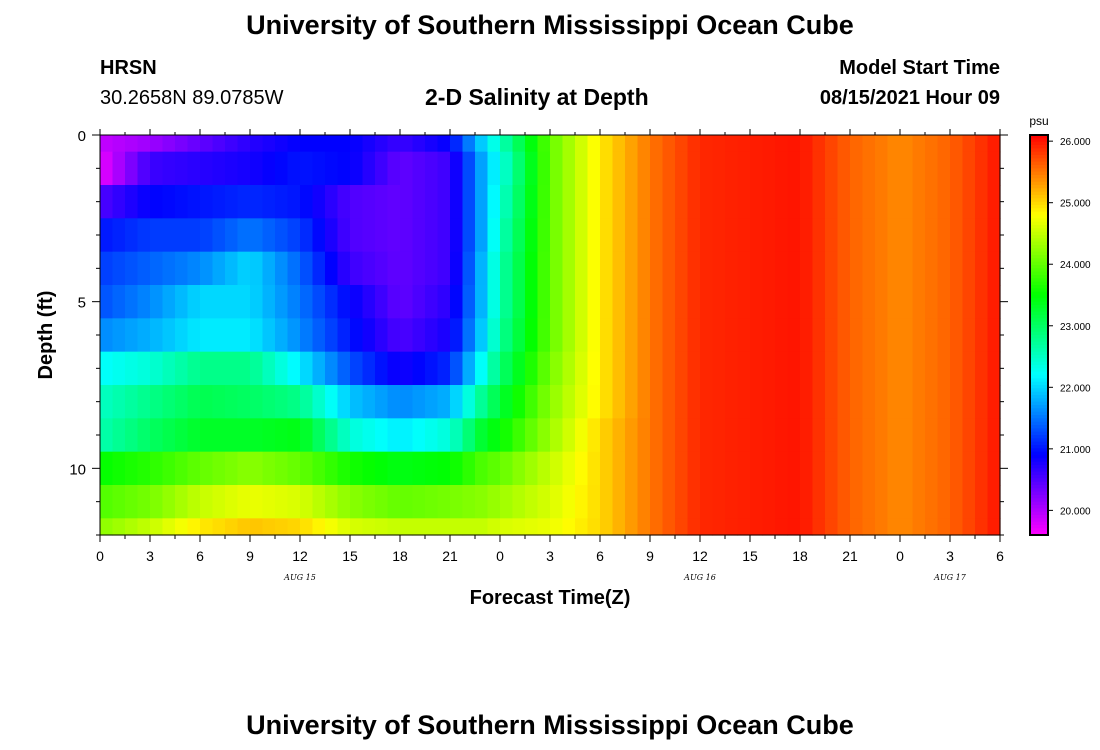 This screenshot has width=1100, height=750. I want to click on x-tick-label: 9, so click(650, 556).